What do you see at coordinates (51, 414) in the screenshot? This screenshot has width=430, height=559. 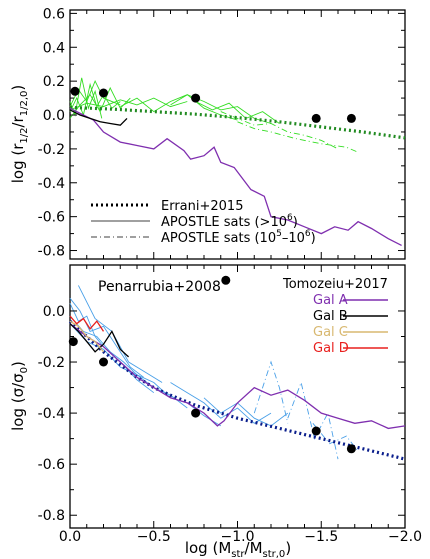 I see `bot-y-tick-label-2: -0.4` at bounding box center [51, 414].